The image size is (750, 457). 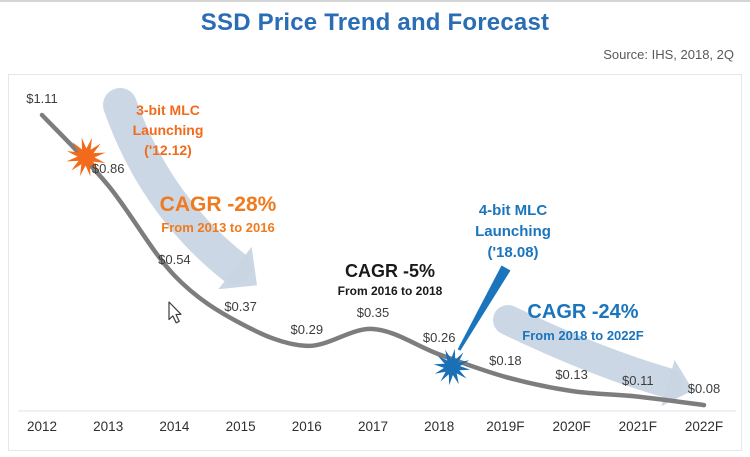 I want to click on annotation-cagr-2018-2022: CAGR -24% From 2018 to 2022F, so click(x=582, y=322).